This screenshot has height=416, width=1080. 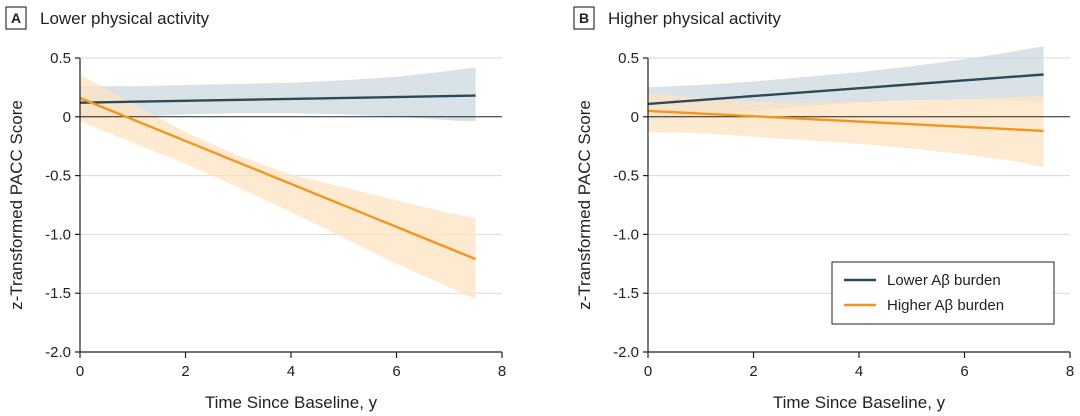 What do you see at coordinates (943, 293) in the screenshot?
I see `legend-box` at bounding box center [943, 293].